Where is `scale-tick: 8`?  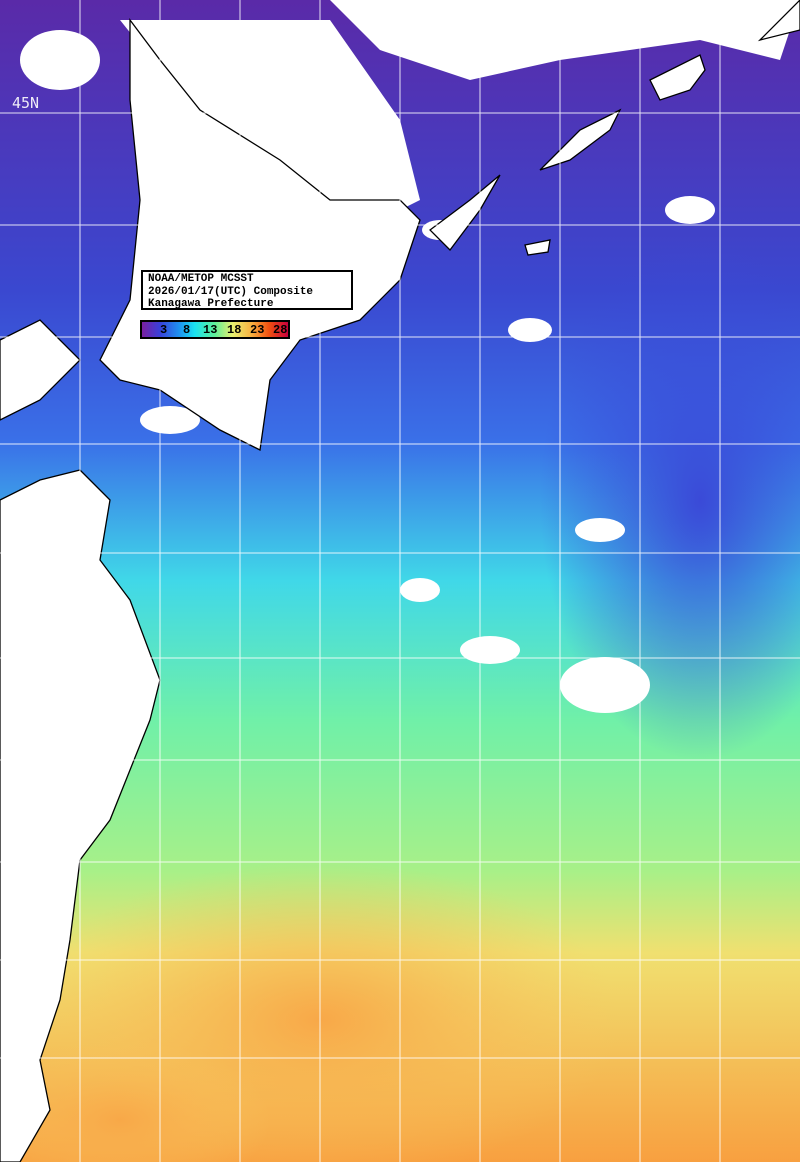 scale-tick: 8 is located at coordinates (187, 330).